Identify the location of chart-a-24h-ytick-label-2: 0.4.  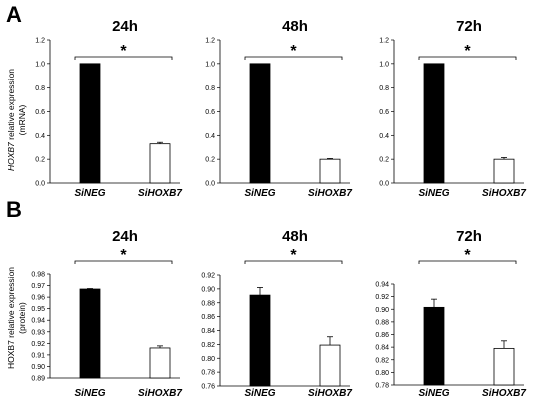
(40, 136).